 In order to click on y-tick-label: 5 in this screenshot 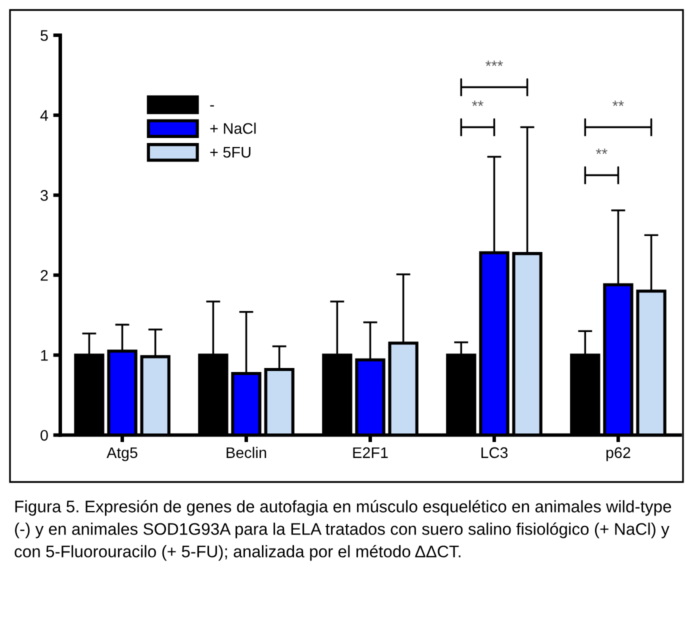, I will do `click(44, 35)`.